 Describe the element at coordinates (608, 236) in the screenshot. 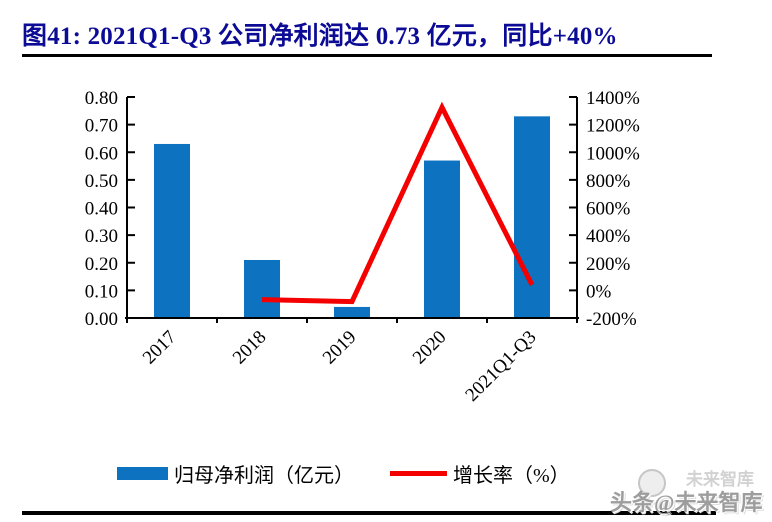

I see `right-axis-tick-label: 400%` at that location.